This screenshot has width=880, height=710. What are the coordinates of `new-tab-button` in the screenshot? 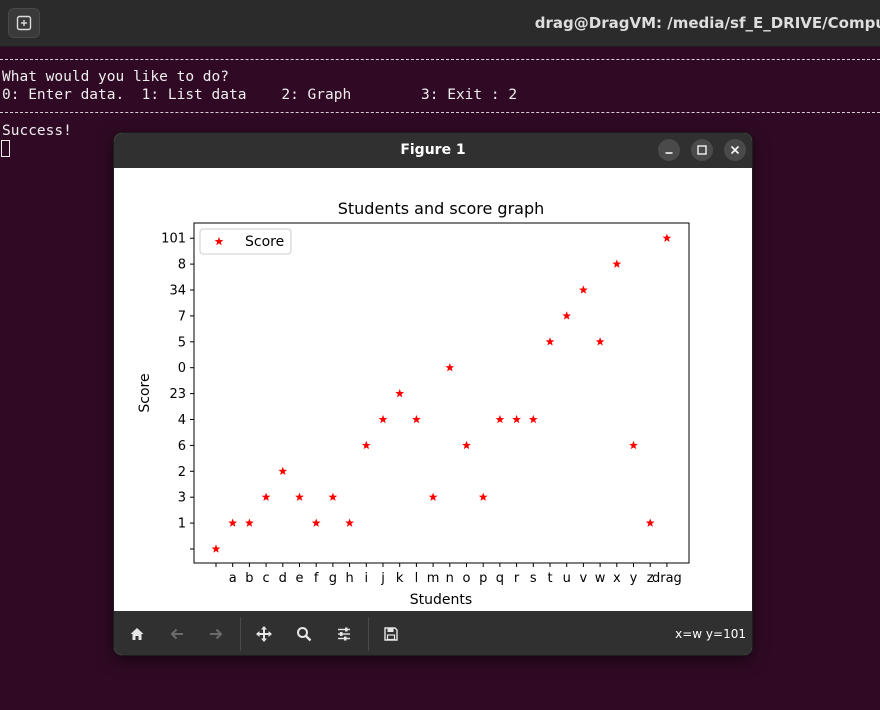 It's located at (24, 23).